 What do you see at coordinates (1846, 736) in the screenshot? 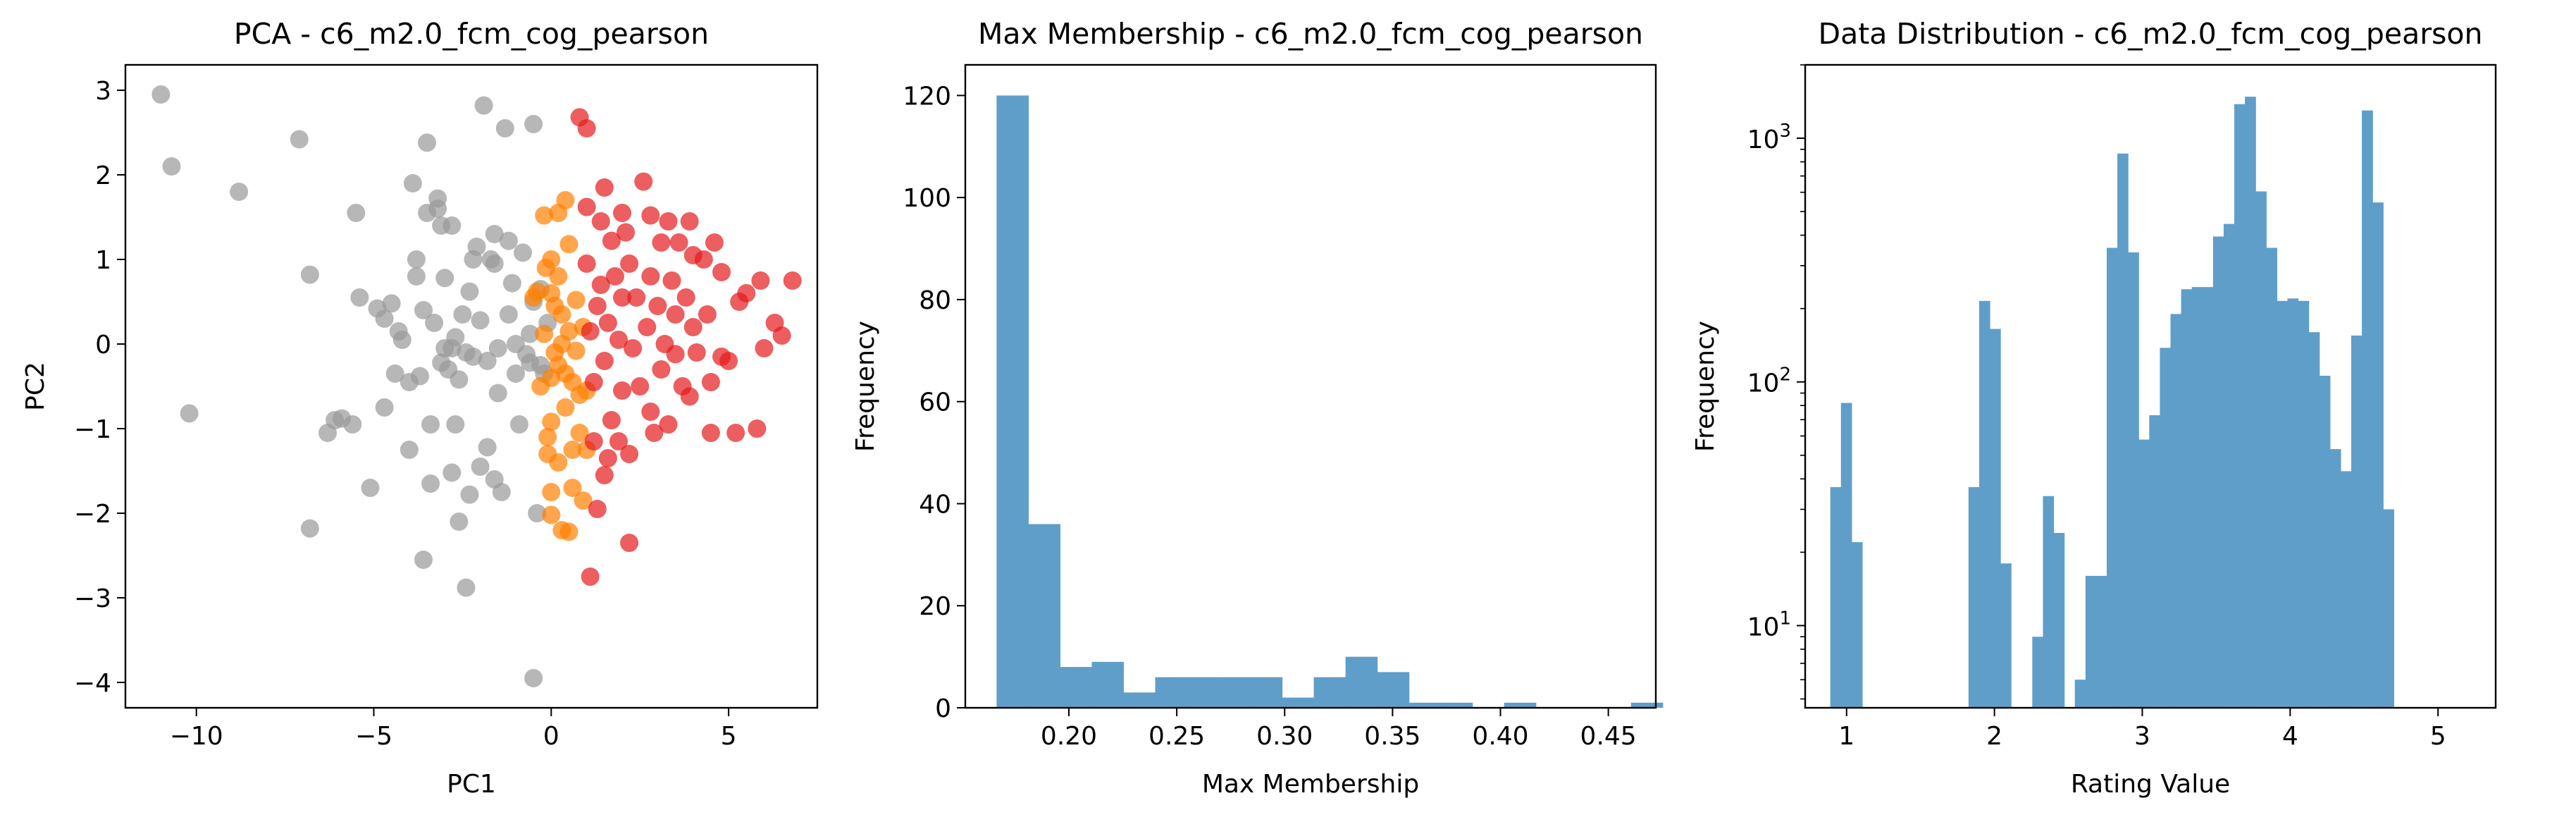
I see `distribution-x-tick-label: 1` at bounding box center [1846, 736].